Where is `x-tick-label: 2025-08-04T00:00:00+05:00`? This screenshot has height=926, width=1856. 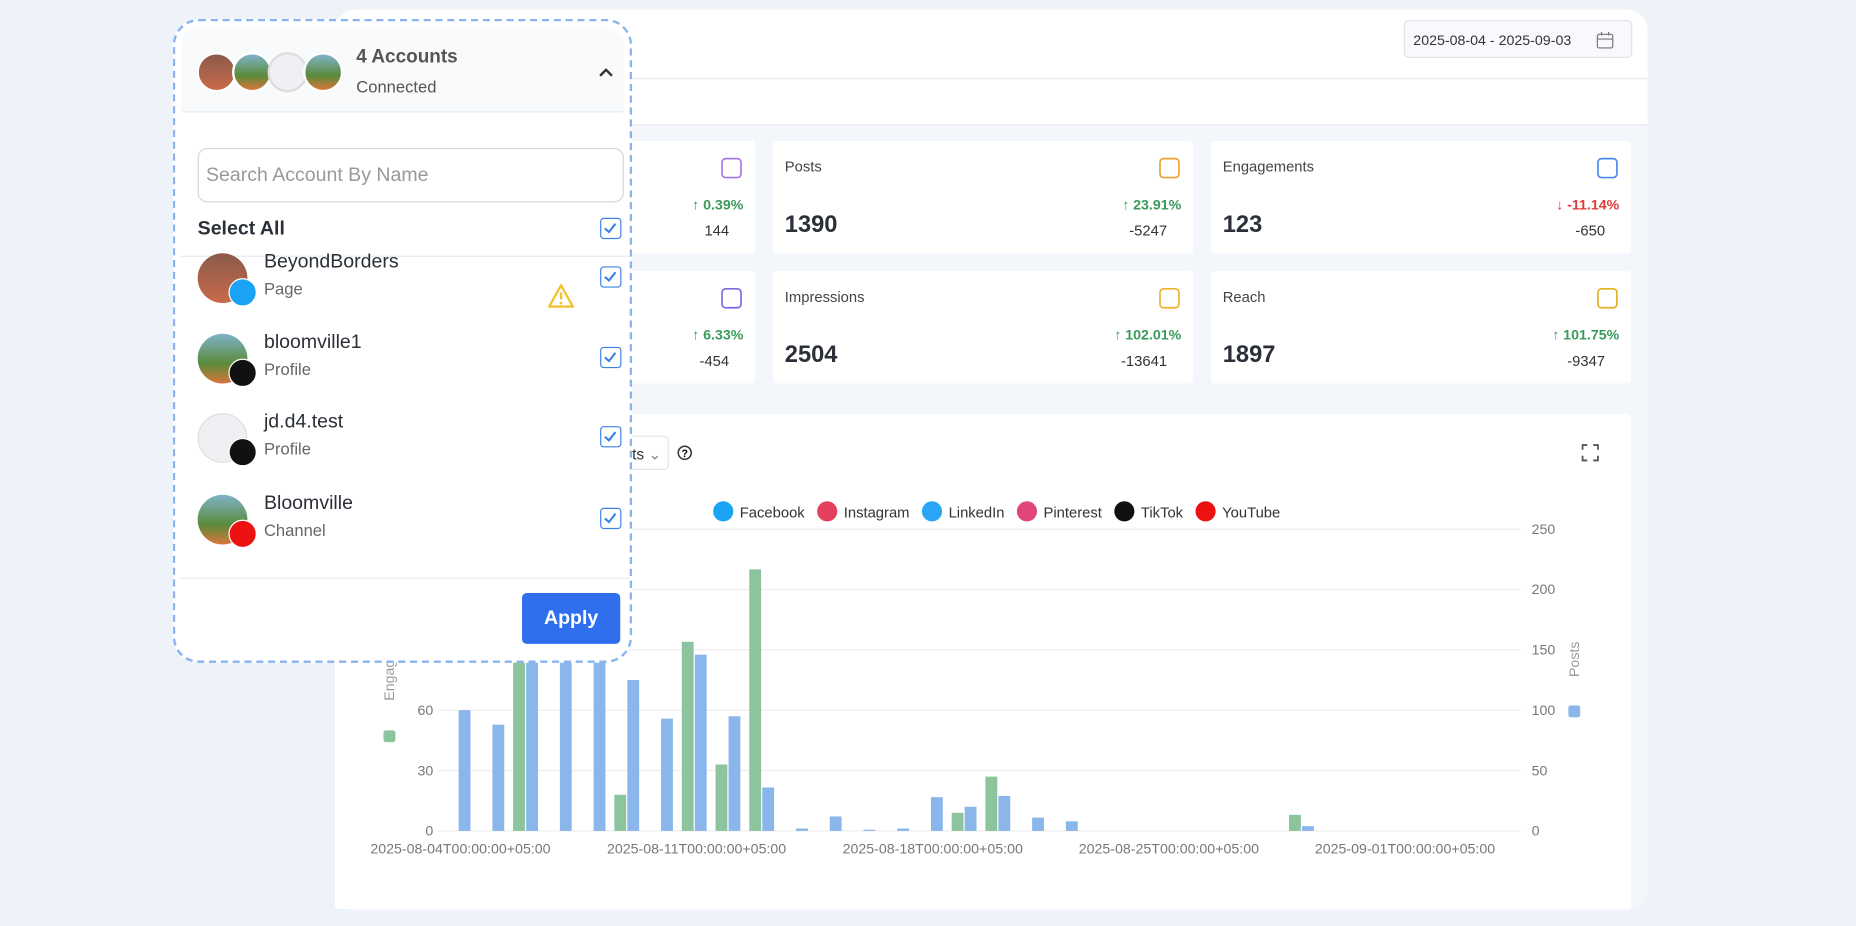
x-tick-label: 2025-08-04T00:00:00+05:00 is located at coordinates (460, 849).